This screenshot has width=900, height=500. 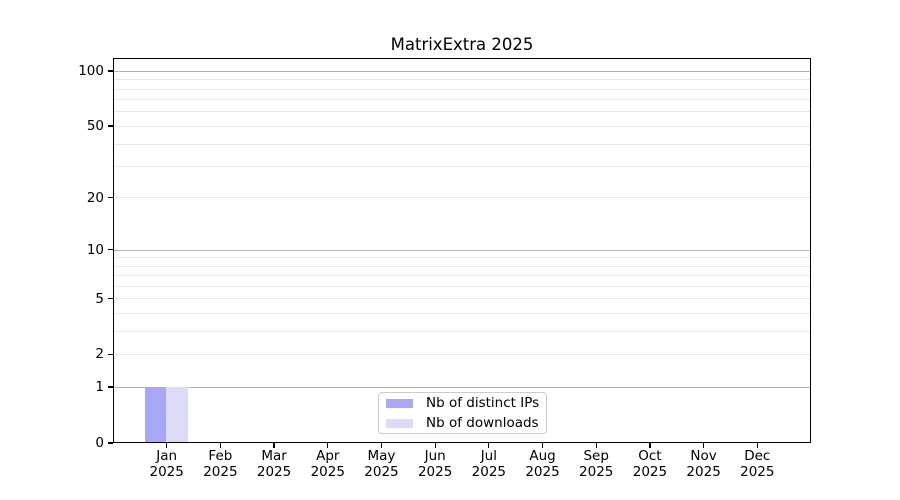 I want to click on x-tick-label: Nov 2025, so click(x=704, y=464).